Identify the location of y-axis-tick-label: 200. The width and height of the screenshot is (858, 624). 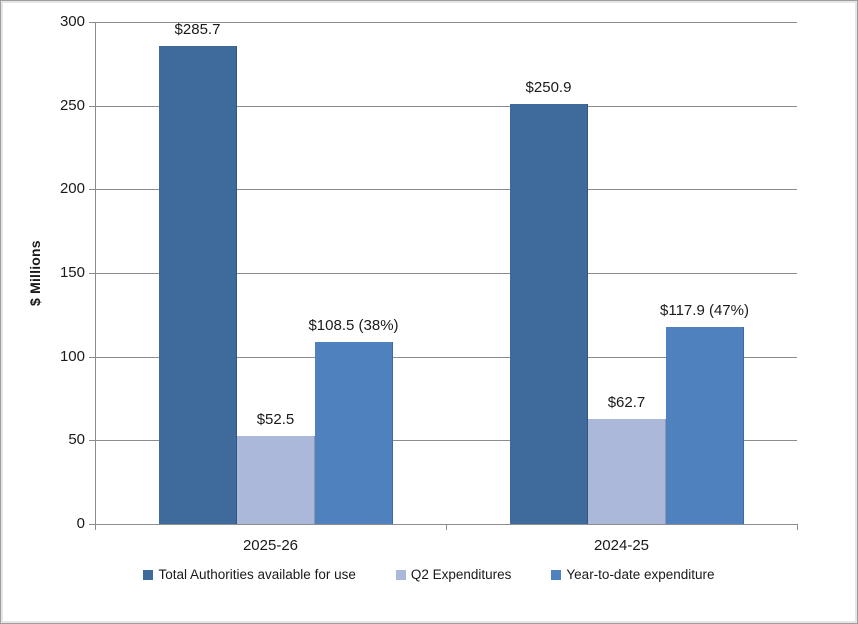
(72, 189).